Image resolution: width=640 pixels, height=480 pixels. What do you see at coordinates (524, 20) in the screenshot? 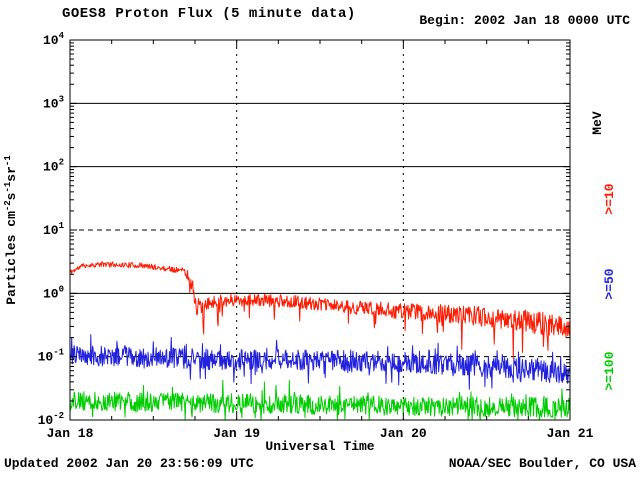
I see `begin-timestamp: Begin: 2002 Jan 18 0000 UTC` at bounding box center [524, 20].